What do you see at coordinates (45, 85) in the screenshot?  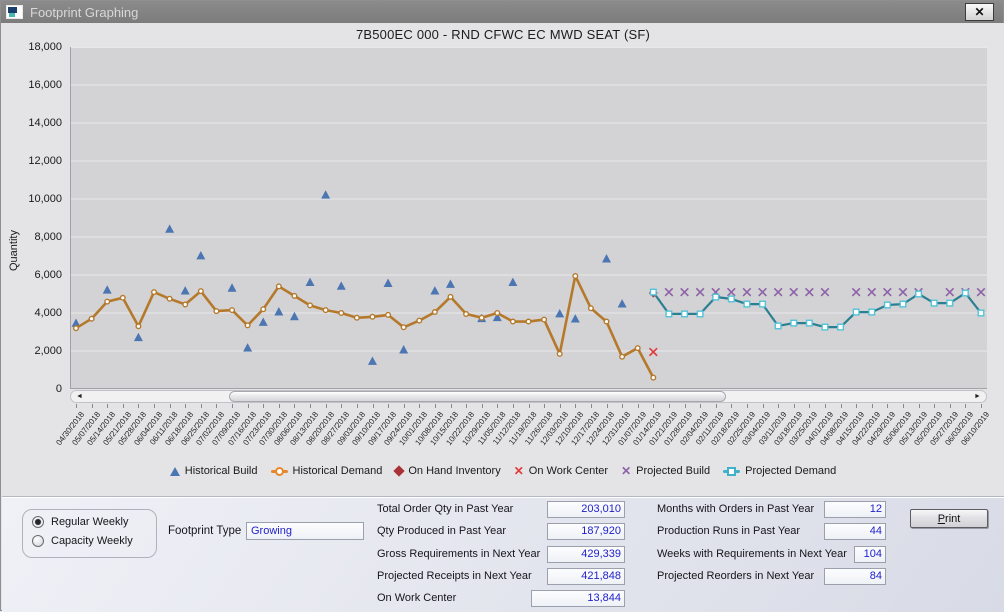 I see `y-tick-label: 16,000` at bounding box center [45, 85].